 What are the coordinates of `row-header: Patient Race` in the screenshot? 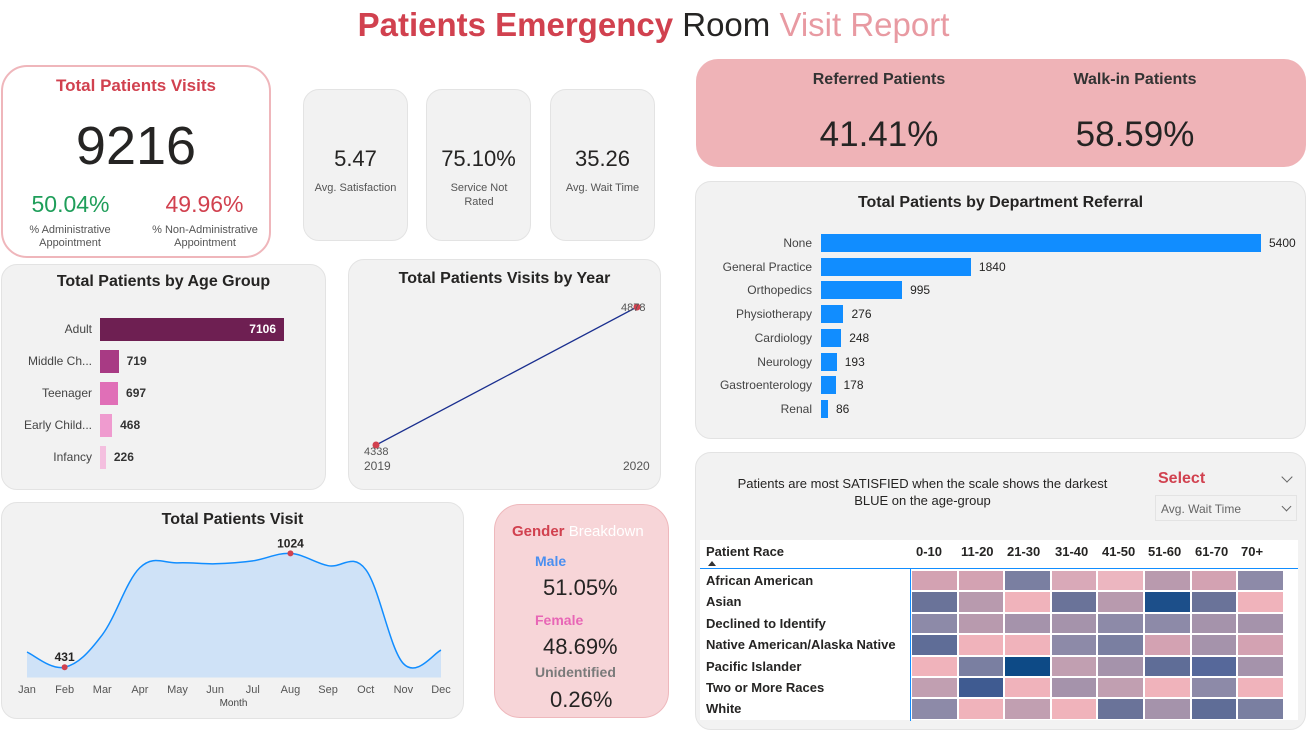 It's located at (745, 551).